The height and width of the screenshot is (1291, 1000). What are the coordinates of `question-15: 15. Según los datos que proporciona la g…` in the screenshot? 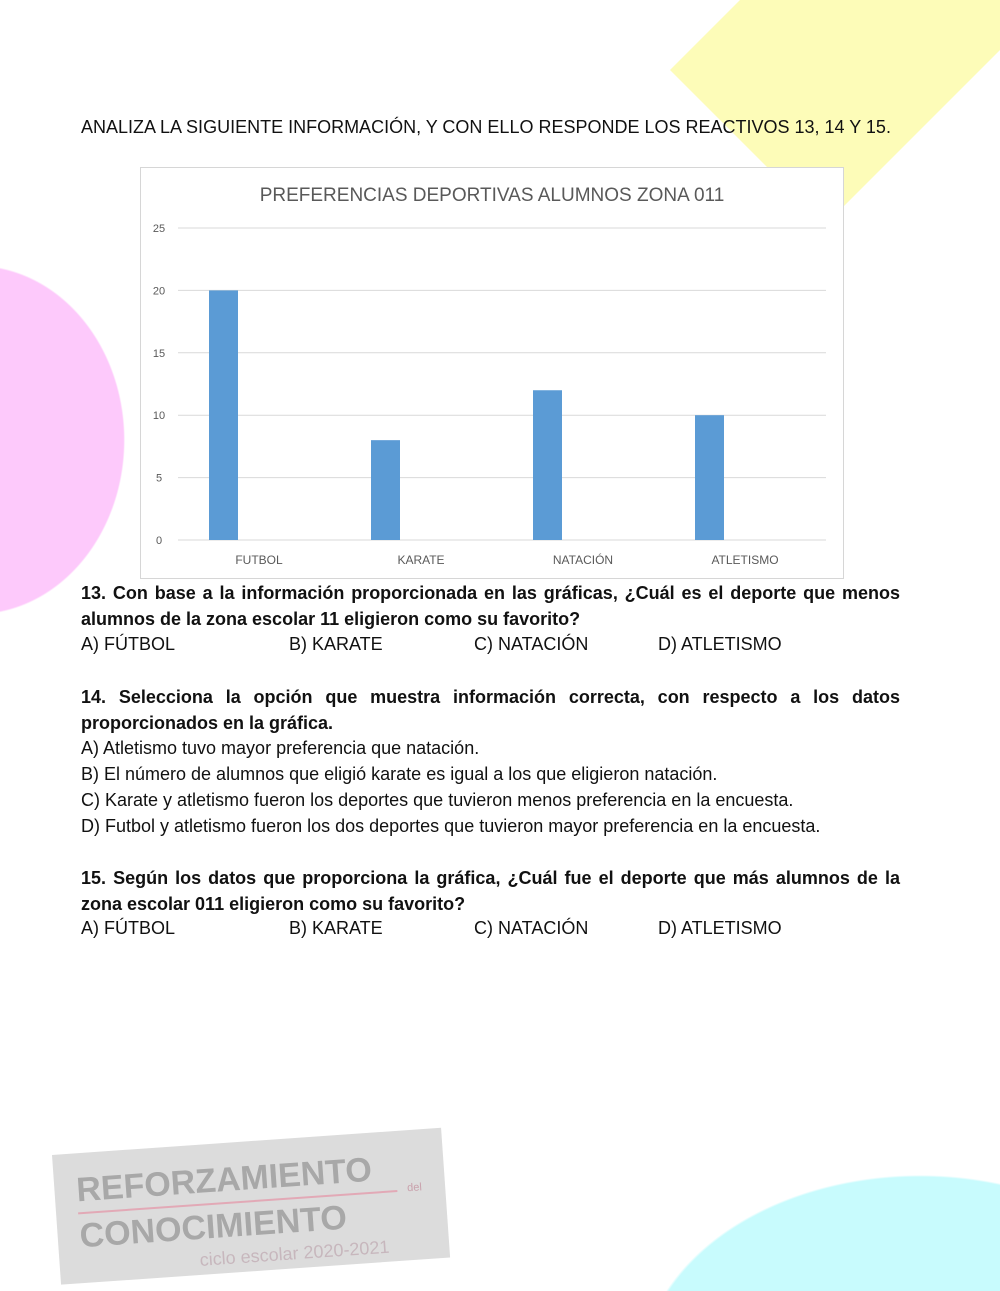 It's located at (490, 891).